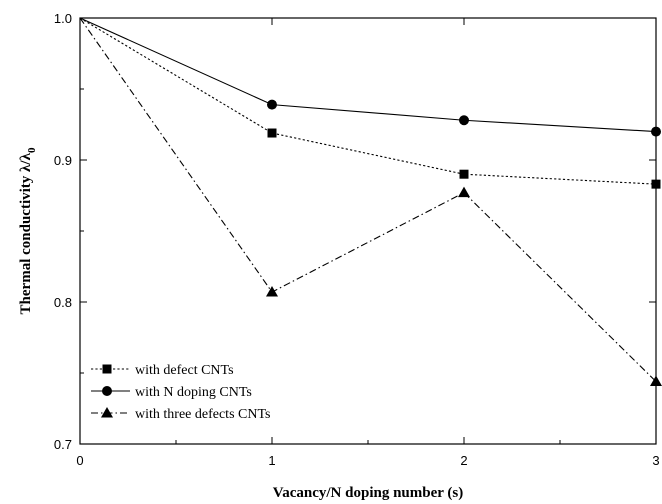 The height and width of the screenshot is (504, 662). I want to click on y-tick-label: 0.9, so click(63, 160).